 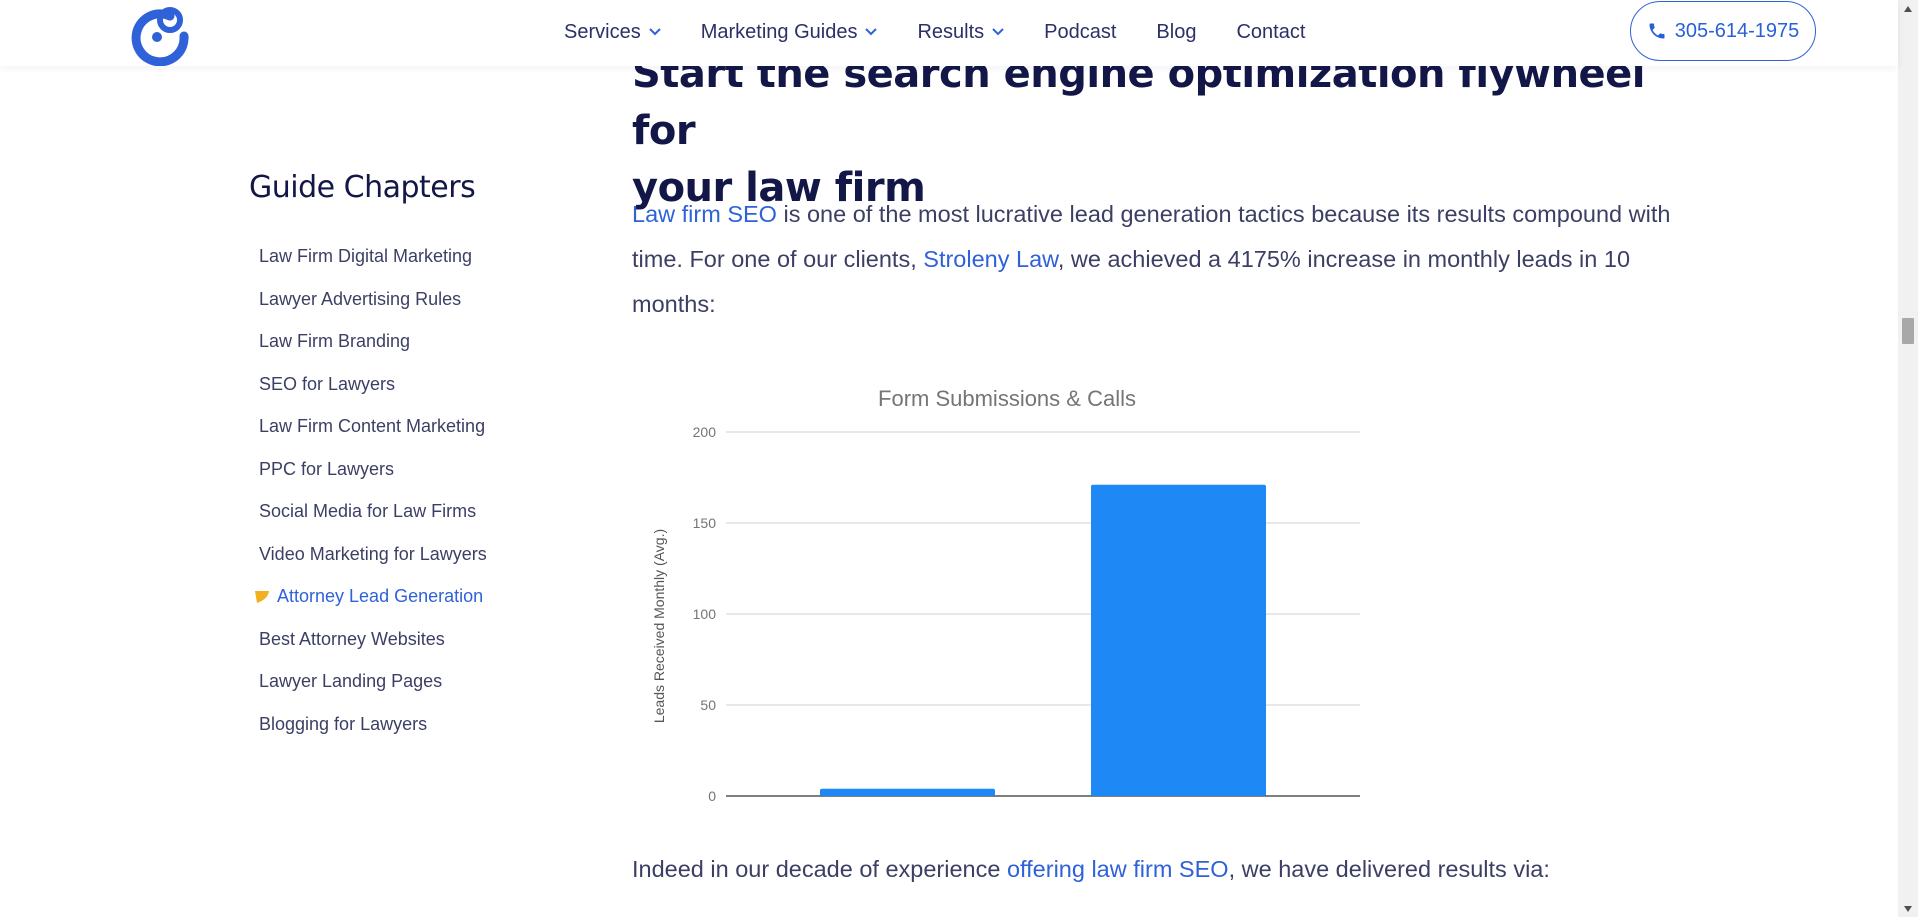 What do you see at coordinates (366, 256) in the screenshot?
I see `chapter-label: Law Firm Digital Marketing` at bounding box center [366, 256].